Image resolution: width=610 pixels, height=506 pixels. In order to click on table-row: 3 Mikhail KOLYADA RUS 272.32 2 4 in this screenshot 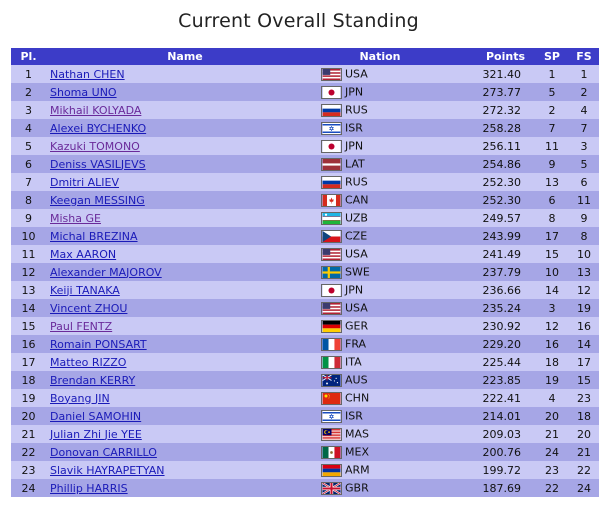, I will do `click(305, 110)`.